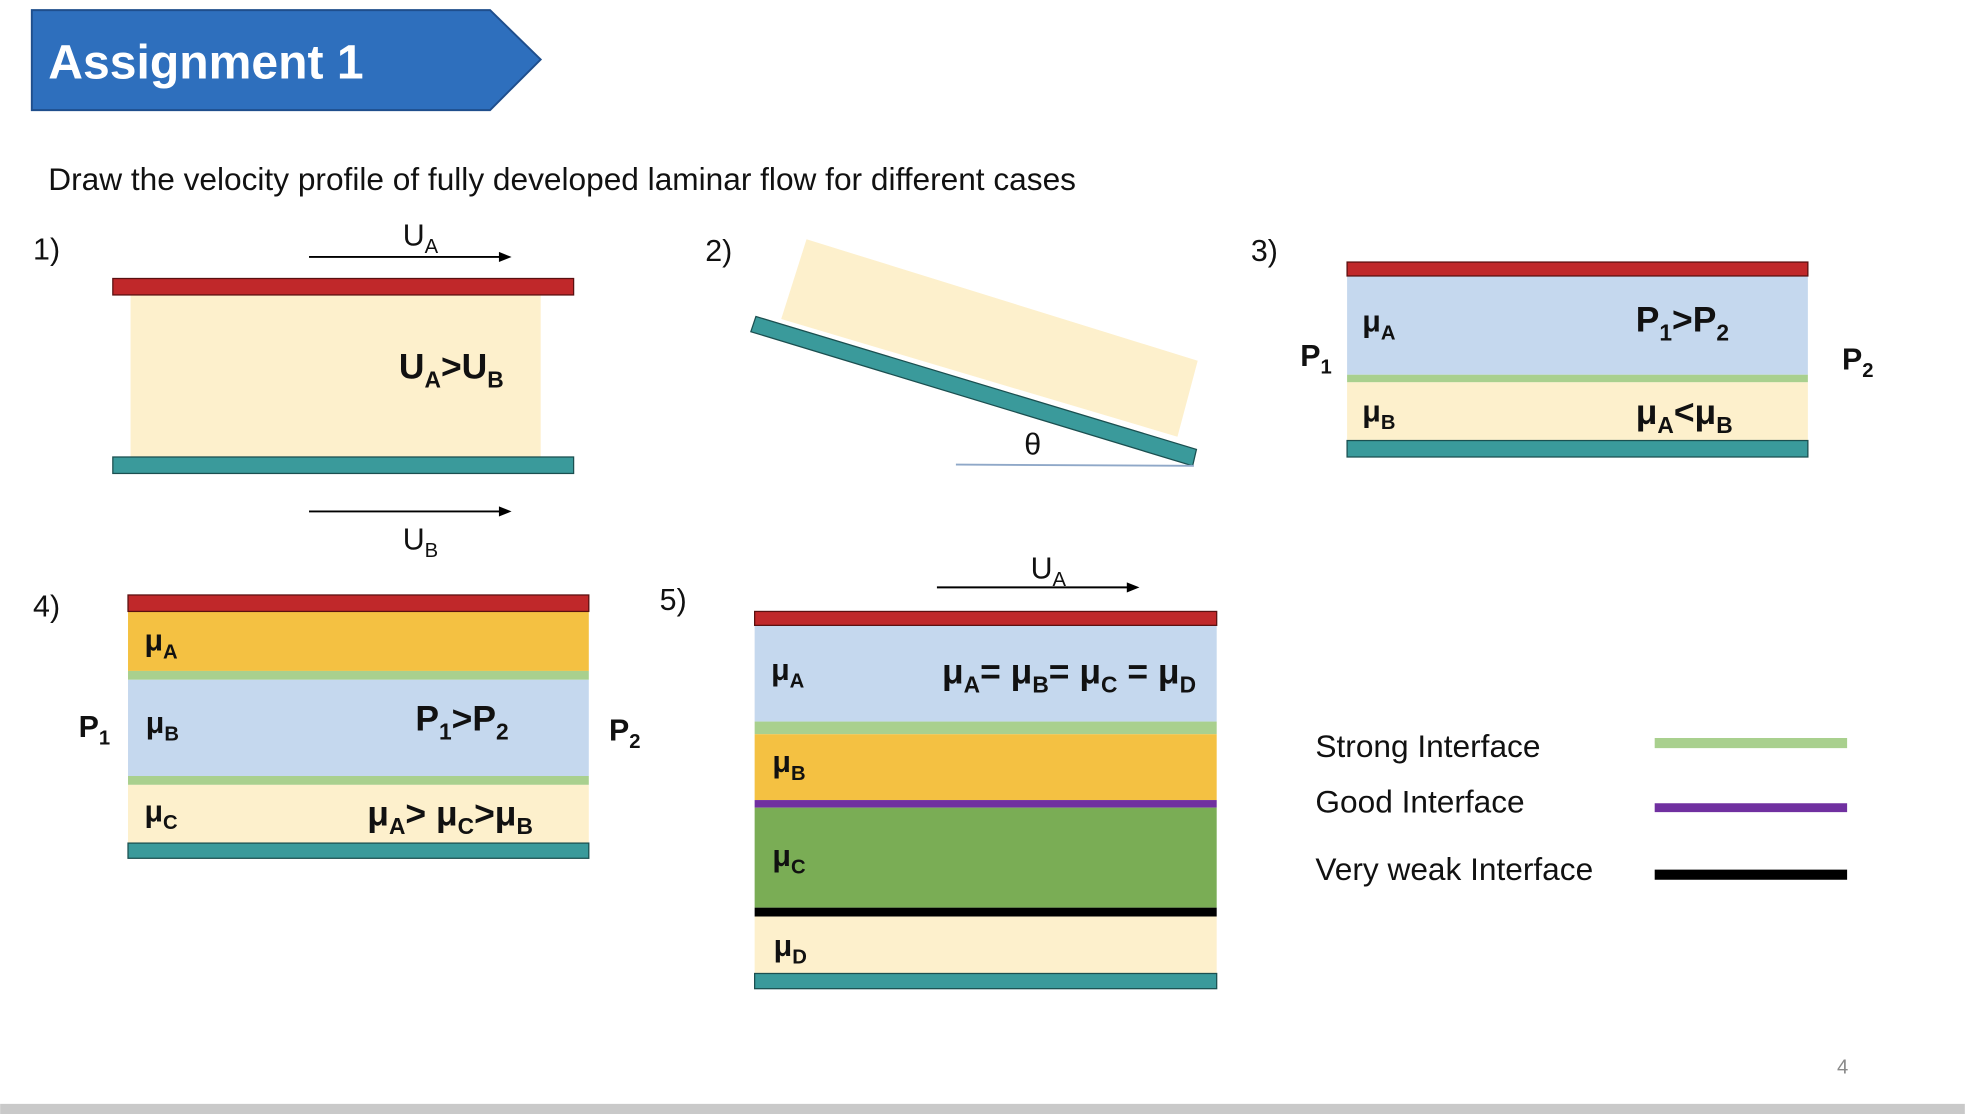 Image resolution: width=1965 pixels, height=1114 pixels. Describe the element at coordinates (1032, 444) in the screenshot. I see `angle-label: θ` at that location.